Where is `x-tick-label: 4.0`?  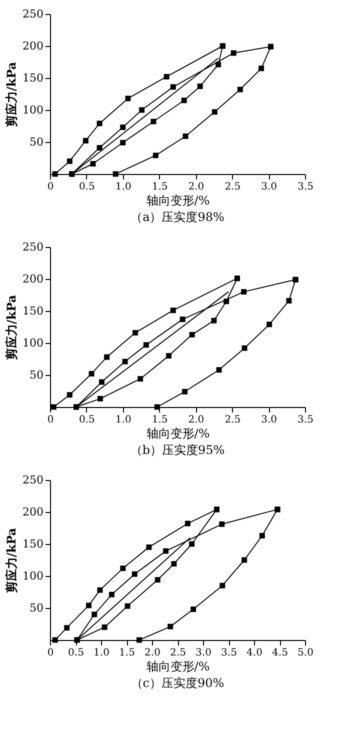 x-tick-label: 4.0 is located at coordinates (254, 653).